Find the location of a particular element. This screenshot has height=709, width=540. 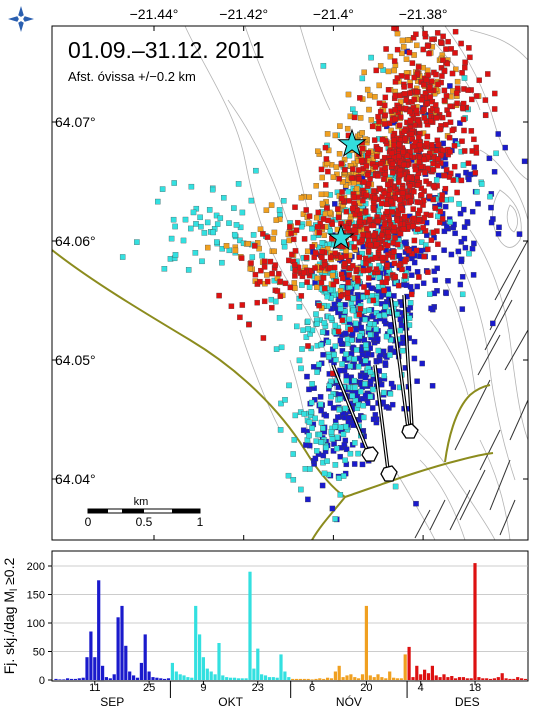

histogram-day-tick-label: 4 is located at coordinates (421, 688).